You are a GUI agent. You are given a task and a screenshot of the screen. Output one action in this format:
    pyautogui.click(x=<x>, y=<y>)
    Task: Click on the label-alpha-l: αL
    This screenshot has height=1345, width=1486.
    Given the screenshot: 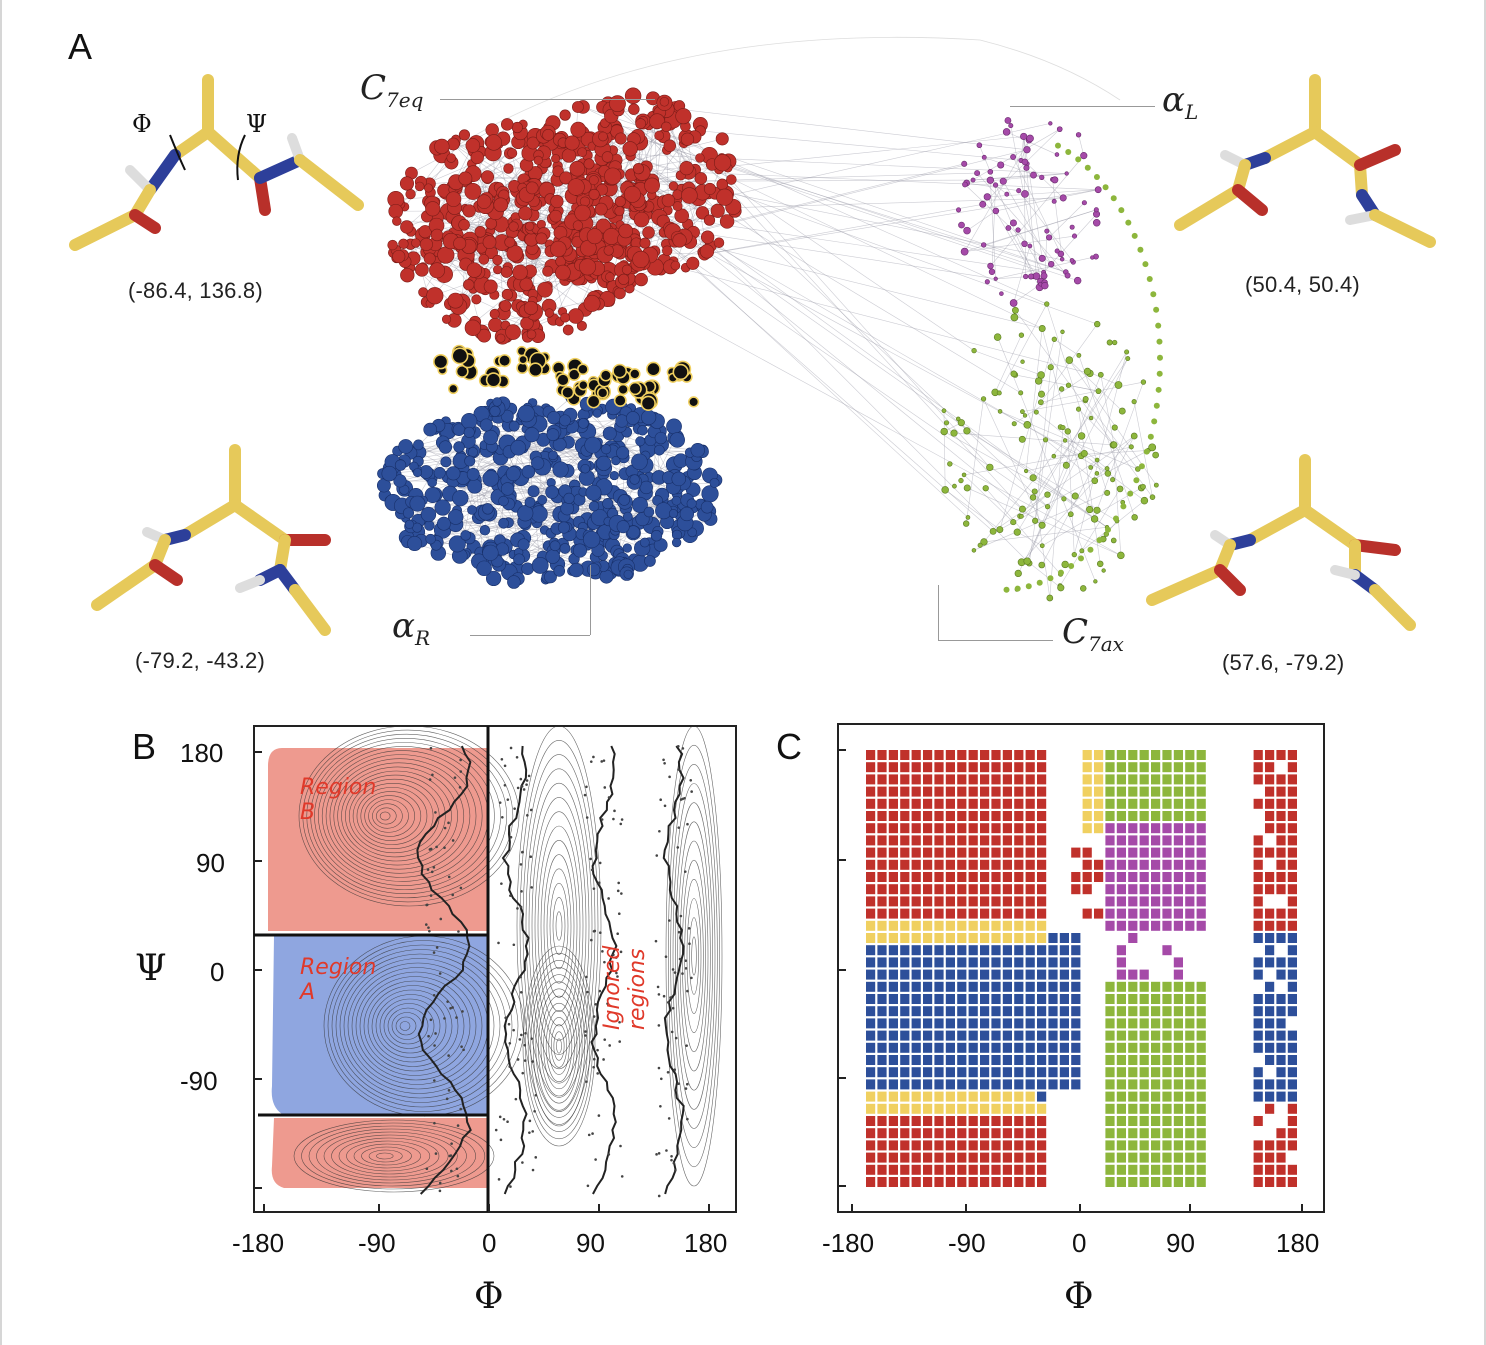 What is the action you would take?
    pyautogui.click(x=1180, y=102)
    